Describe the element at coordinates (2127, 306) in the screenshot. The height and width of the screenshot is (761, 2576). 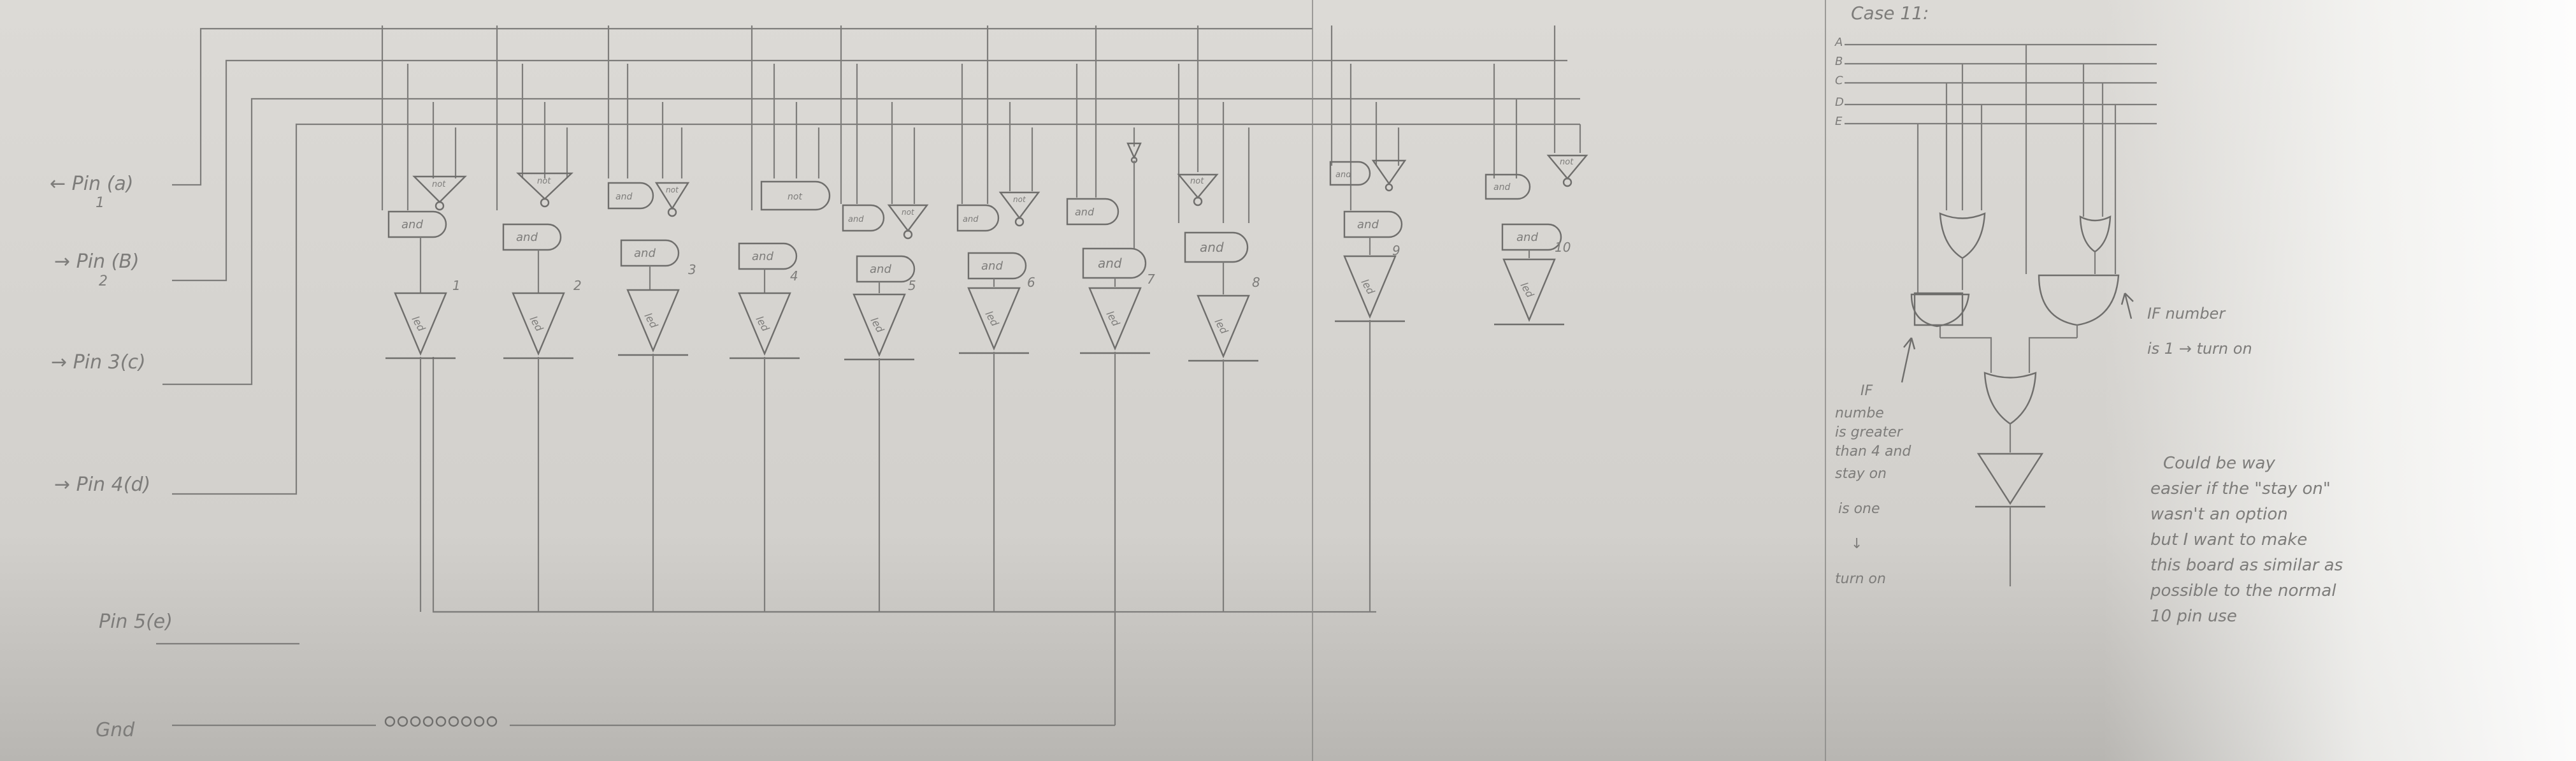
I see `arrow-right-note` at that location.